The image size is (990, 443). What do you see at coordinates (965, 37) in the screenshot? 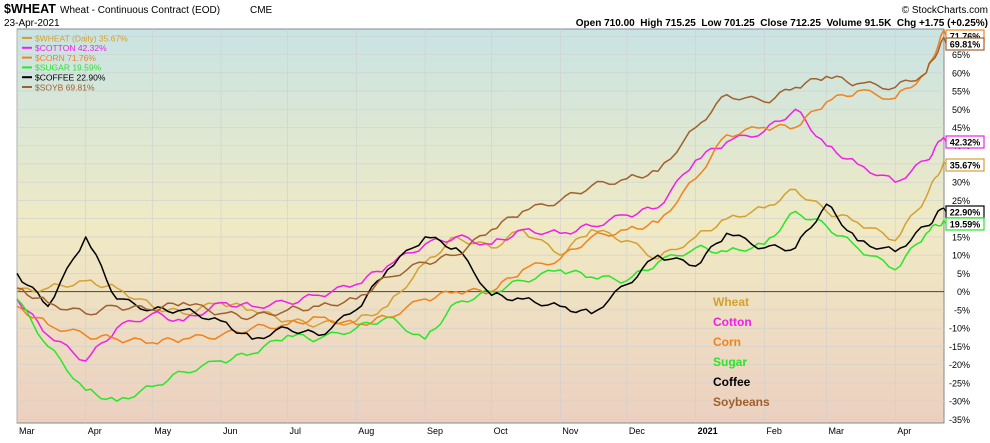
I see `end-label-text: 71.76%` at bounding box center [965, 37].